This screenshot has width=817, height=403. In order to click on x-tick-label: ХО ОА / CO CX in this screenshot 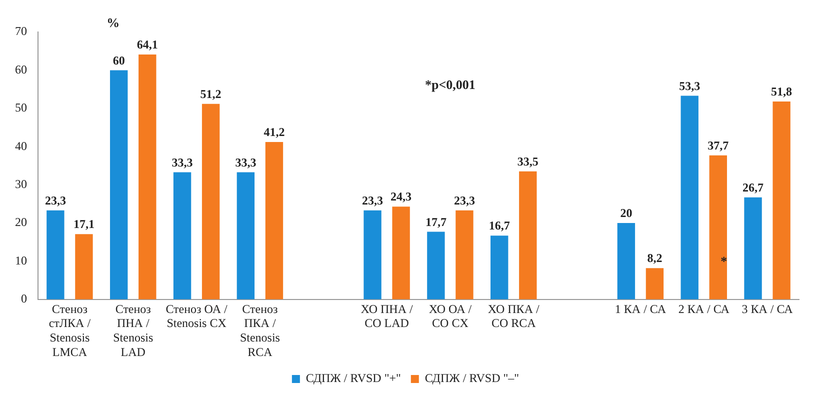, I will do `click(450, 316)`.